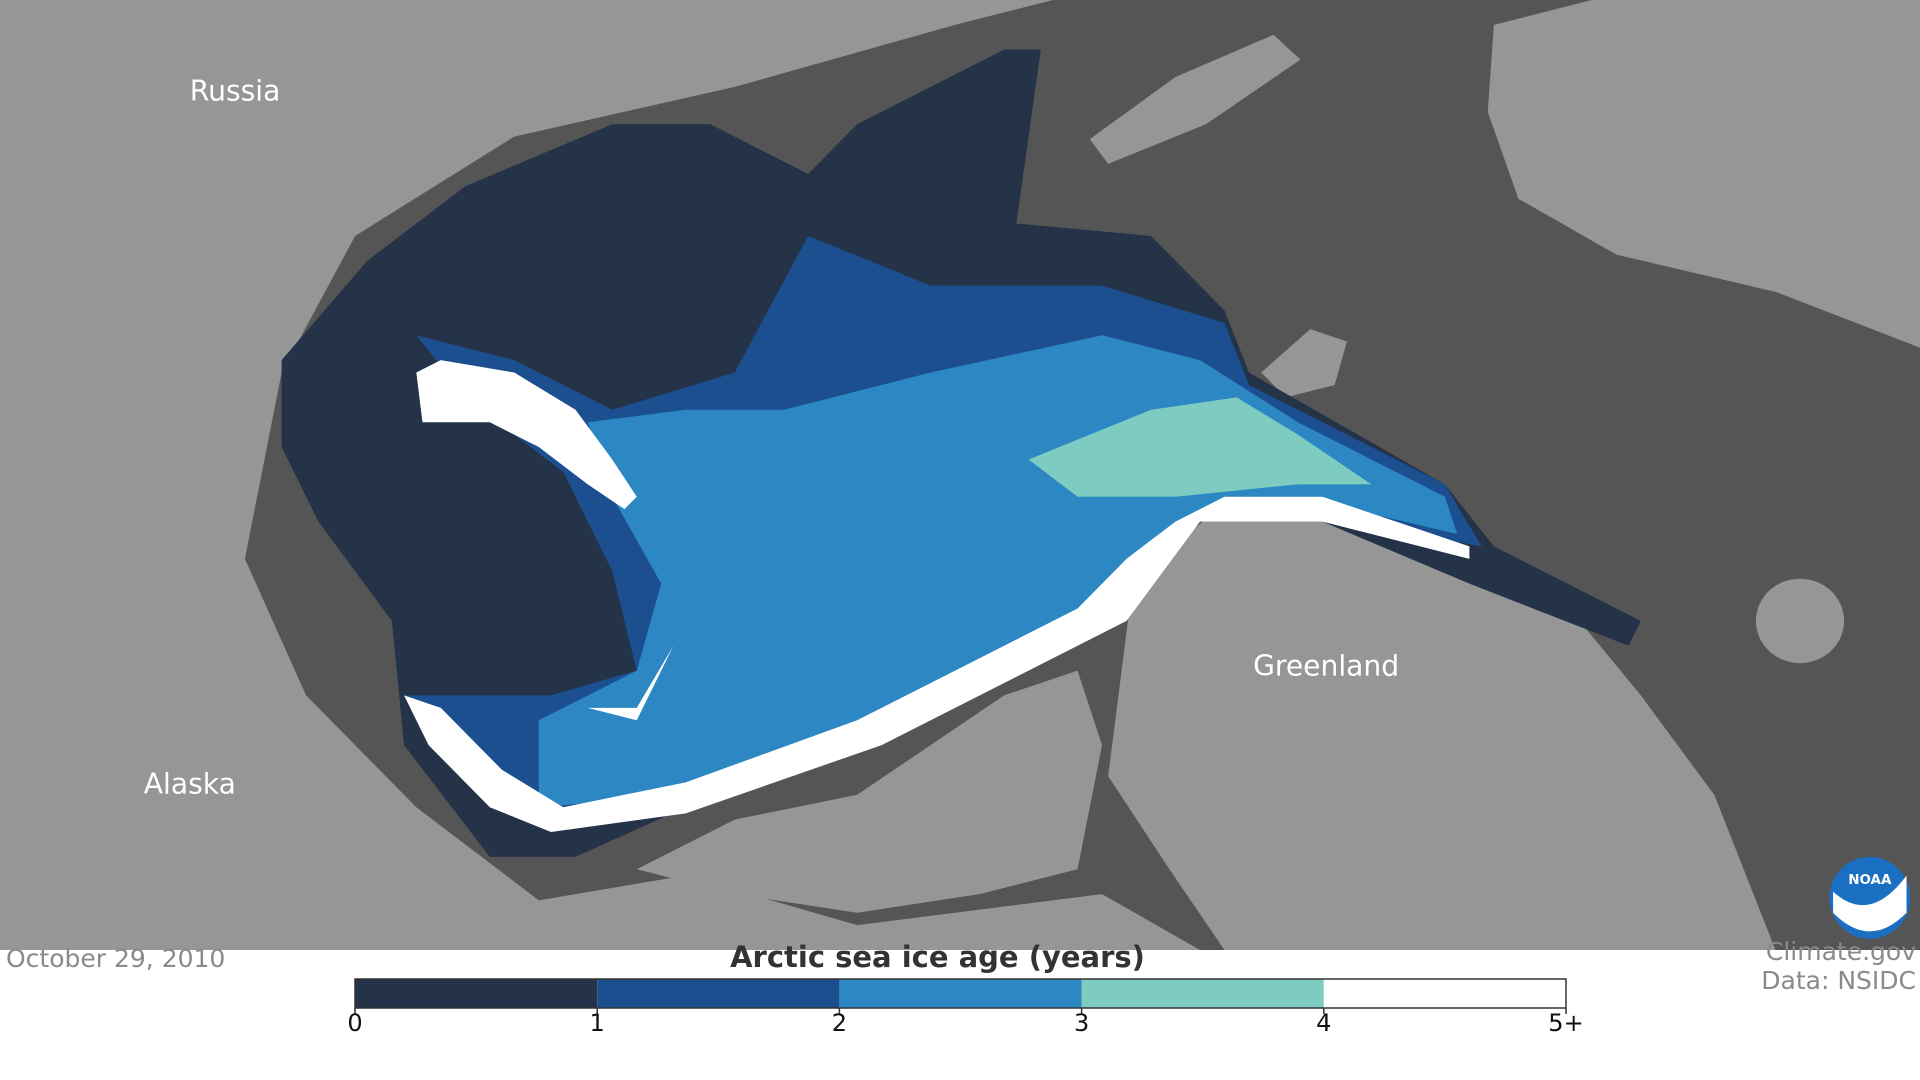  I want to click on colorbar-tick-label: 3, so click(1081, 1023).